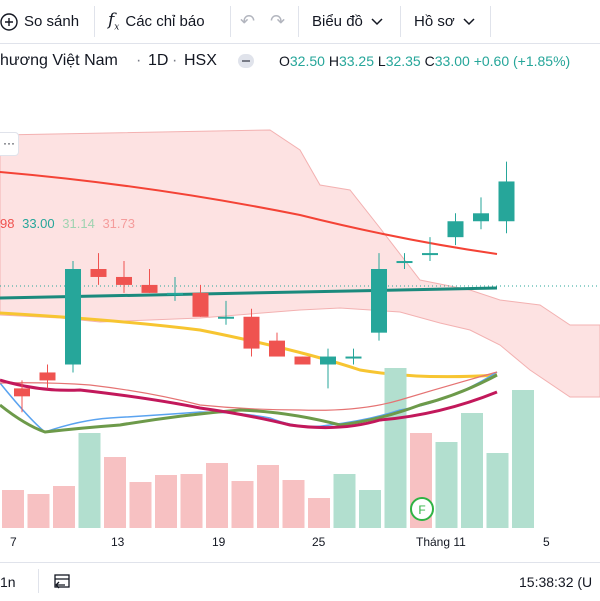  I want to click on close-value: 33.00, so click(452, 61).